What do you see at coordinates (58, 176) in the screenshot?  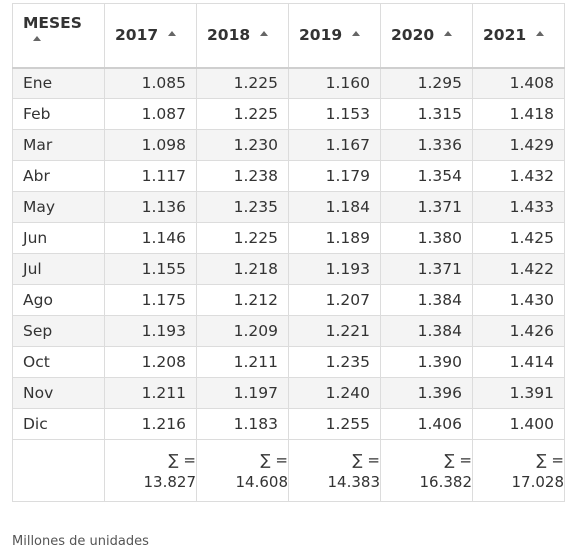 I see `month-cell: Abr` at bounding box center [58, 176].